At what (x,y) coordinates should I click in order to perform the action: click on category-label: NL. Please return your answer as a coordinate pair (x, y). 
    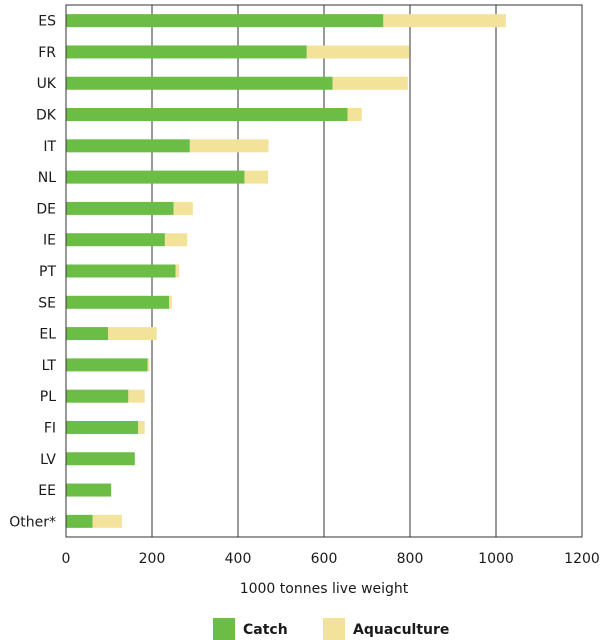
    Looking at the image, I should click on (47, 178).